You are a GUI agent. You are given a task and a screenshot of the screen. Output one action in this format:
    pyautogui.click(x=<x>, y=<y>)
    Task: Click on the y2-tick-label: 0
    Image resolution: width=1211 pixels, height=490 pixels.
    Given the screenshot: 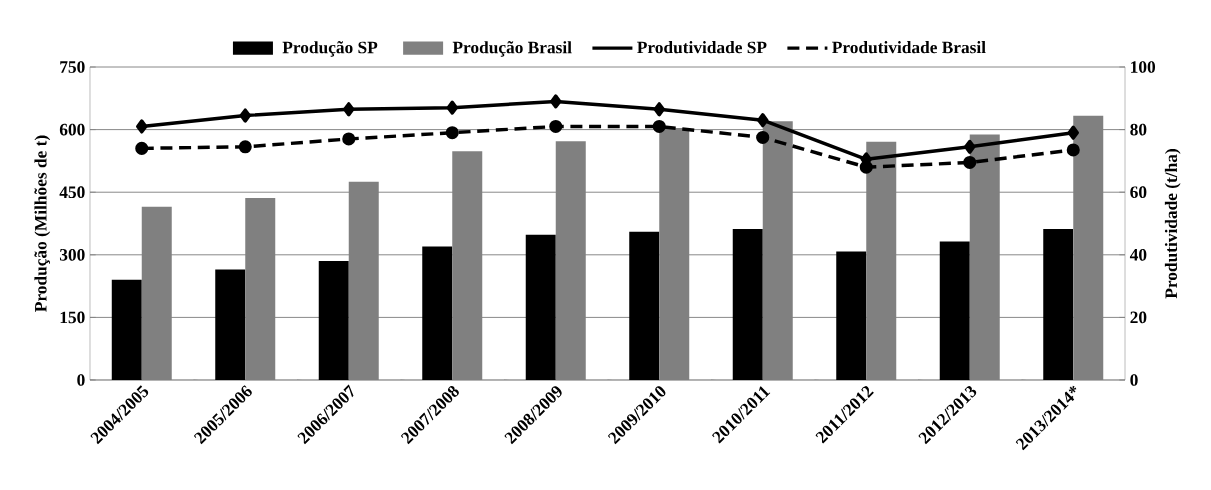 What is the action you would take?
    pyautogui.click(x=1134, y=380)
    